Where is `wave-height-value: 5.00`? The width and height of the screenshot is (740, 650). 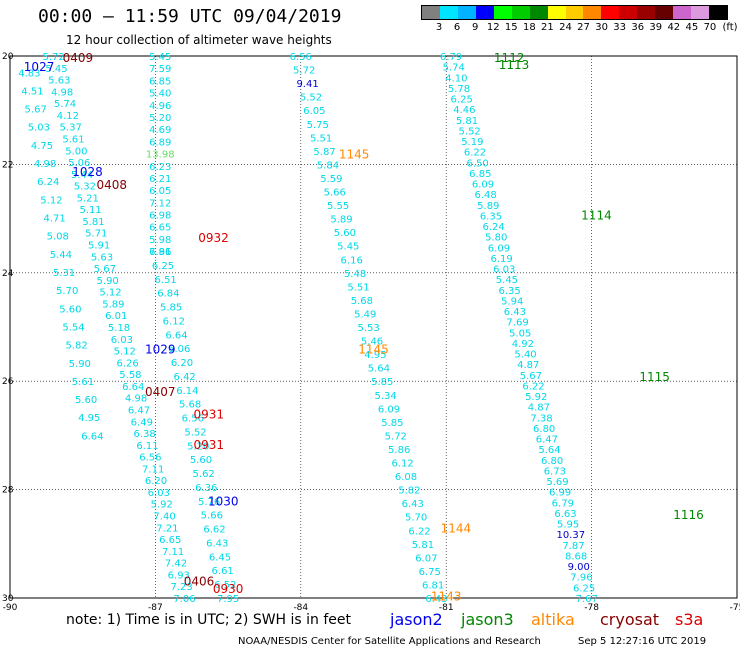 wave-height-value: 5.00 is located at coordinates (76, 151).